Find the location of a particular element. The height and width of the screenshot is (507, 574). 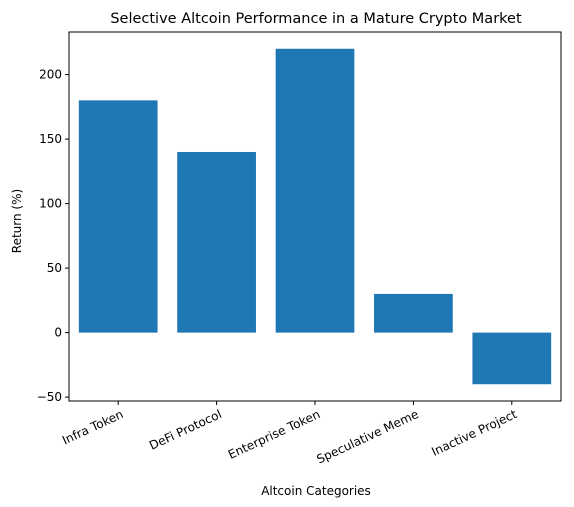

y-tick-label: 150 is located at coordinates (50, 139).